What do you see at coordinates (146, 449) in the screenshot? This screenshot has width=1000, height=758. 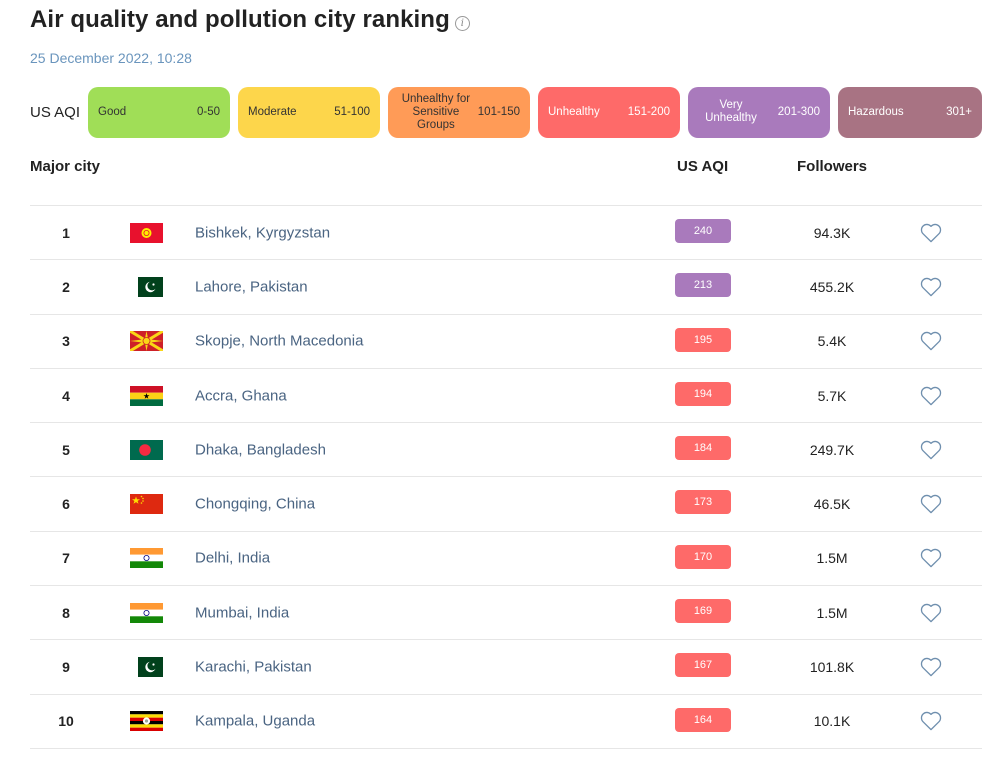 I see `bangladesh-flag` at bounding box center [146, 449].